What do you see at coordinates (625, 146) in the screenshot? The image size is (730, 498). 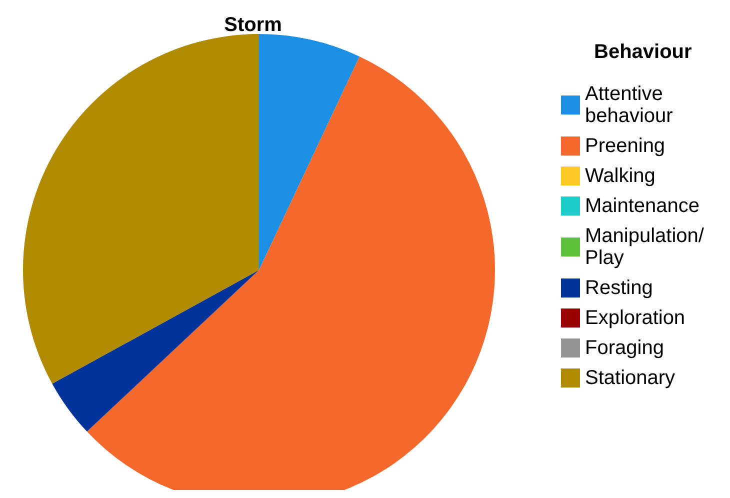 I see `legend-label: Preening` at bounding box center [625, 146].